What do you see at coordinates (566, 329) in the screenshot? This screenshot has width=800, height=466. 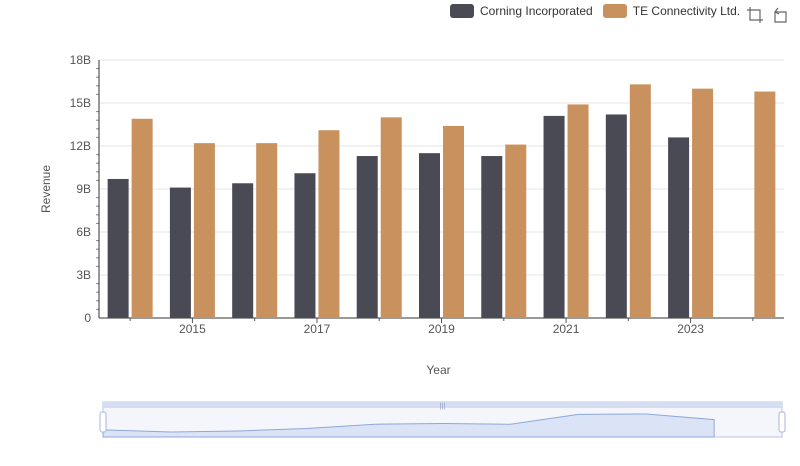 I see `x-tick-label: 2021` at bounding box center [566, 329].